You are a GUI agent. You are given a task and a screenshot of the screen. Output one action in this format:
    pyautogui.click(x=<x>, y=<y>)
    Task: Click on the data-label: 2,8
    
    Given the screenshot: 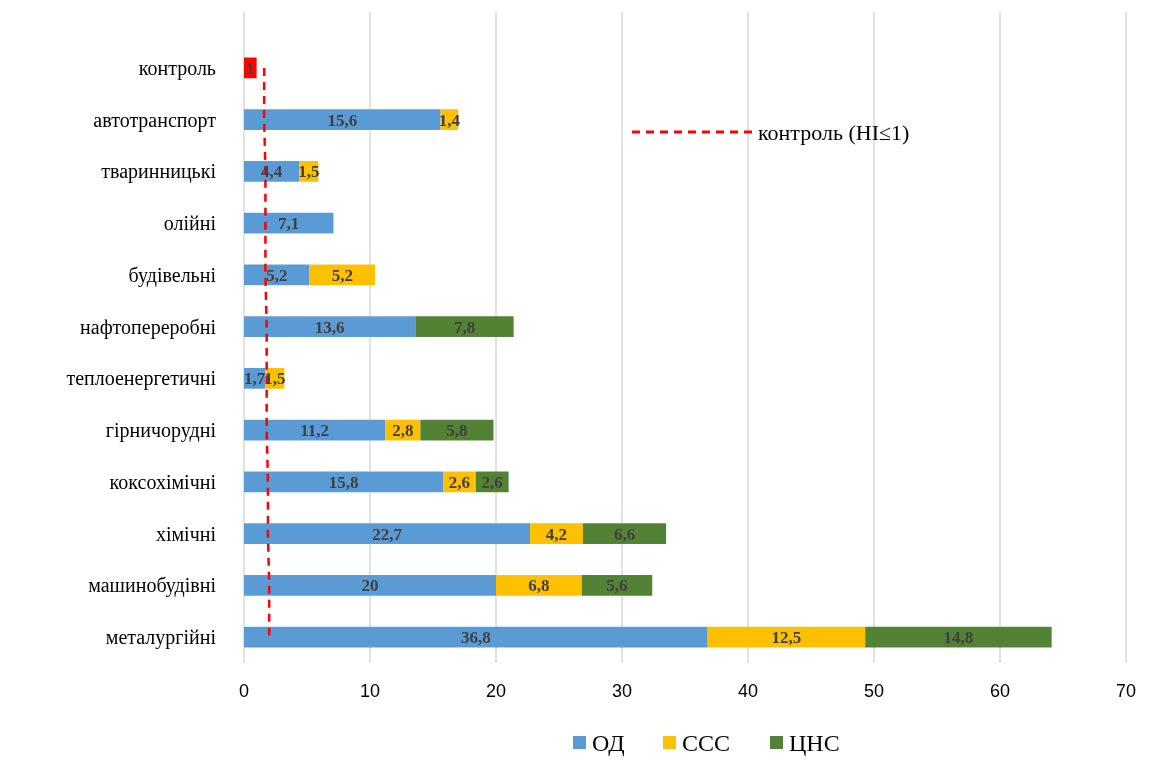 What is the action you would take?
    pyautogui.click(x=403, y=431)
    